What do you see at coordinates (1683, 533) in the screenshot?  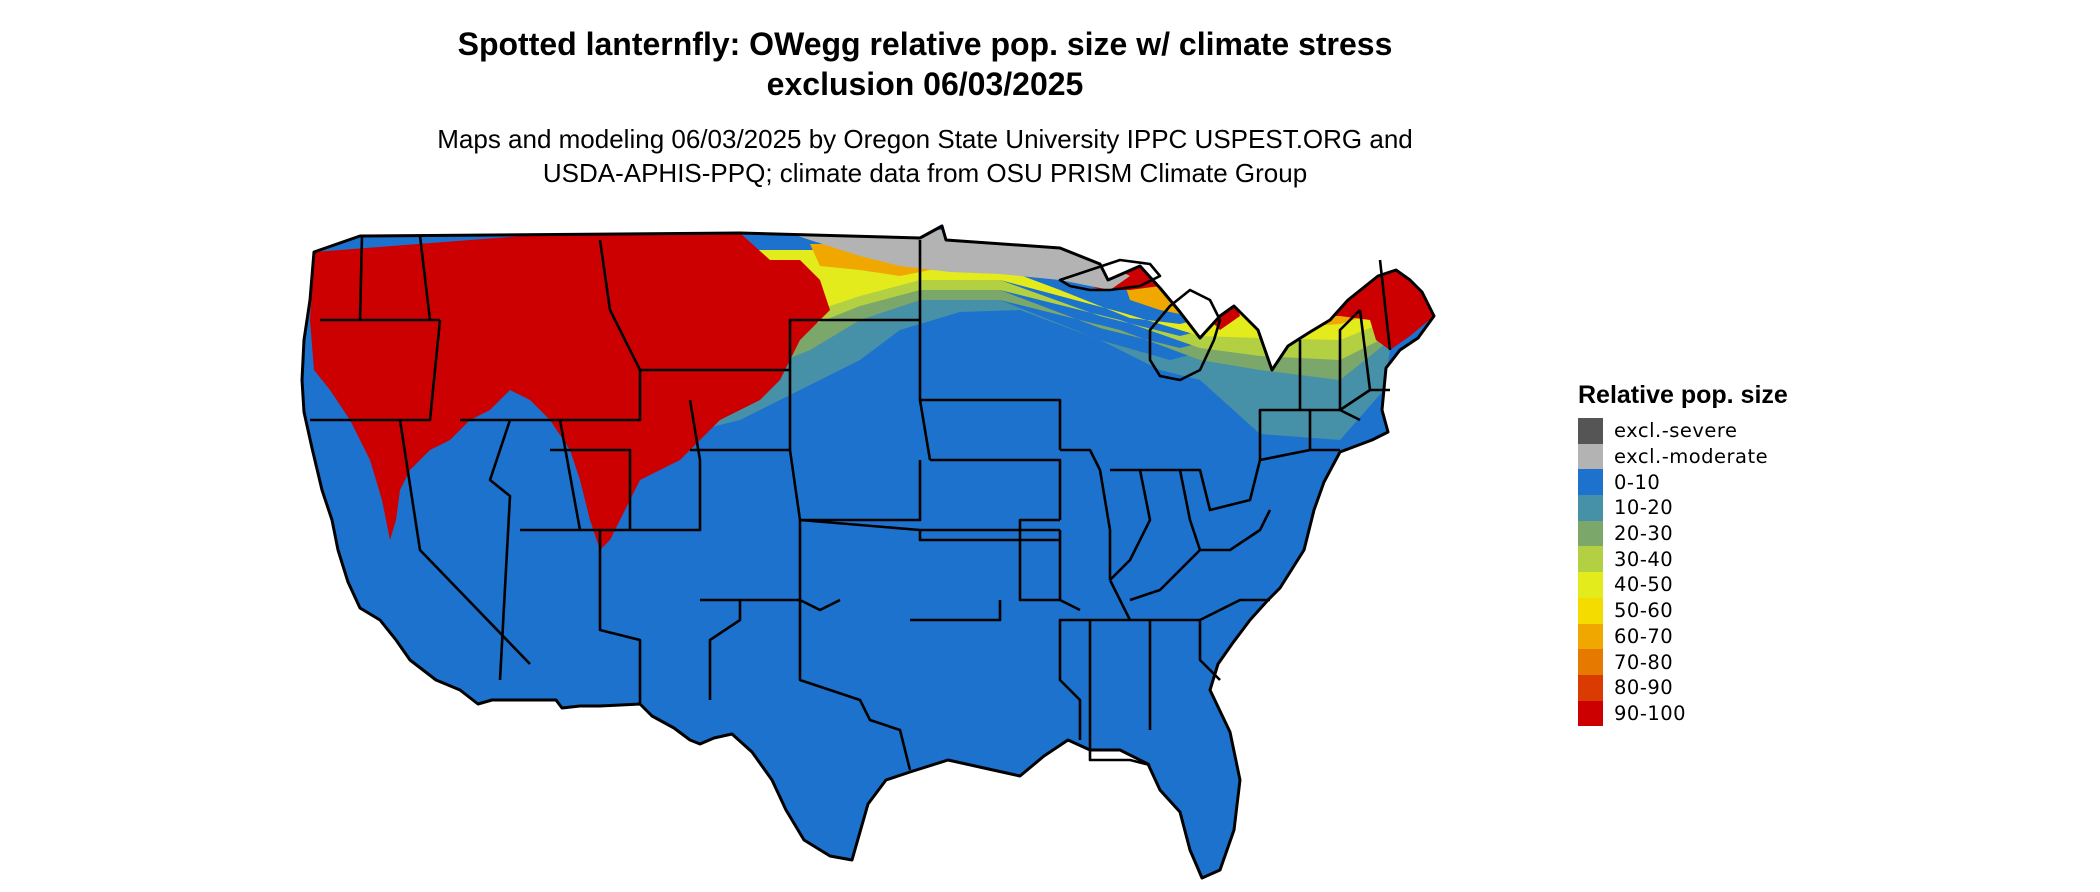 I see `legend-item: 20-30` at bounding box center [1683, 533].